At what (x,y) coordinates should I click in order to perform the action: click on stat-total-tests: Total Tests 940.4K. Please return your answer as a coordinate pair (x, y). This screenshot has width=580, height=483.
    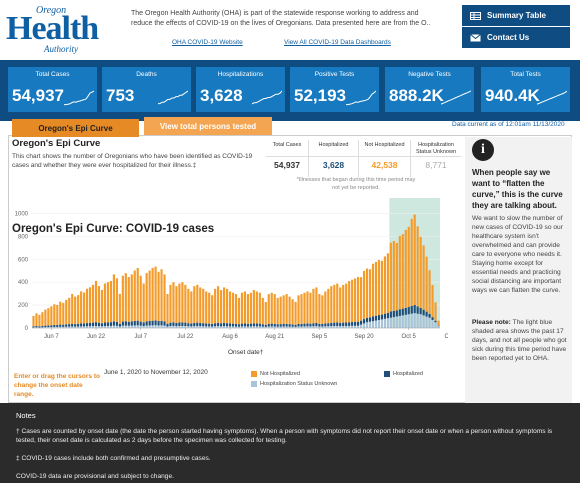
    Looking at the image, I should click on (525, 89).